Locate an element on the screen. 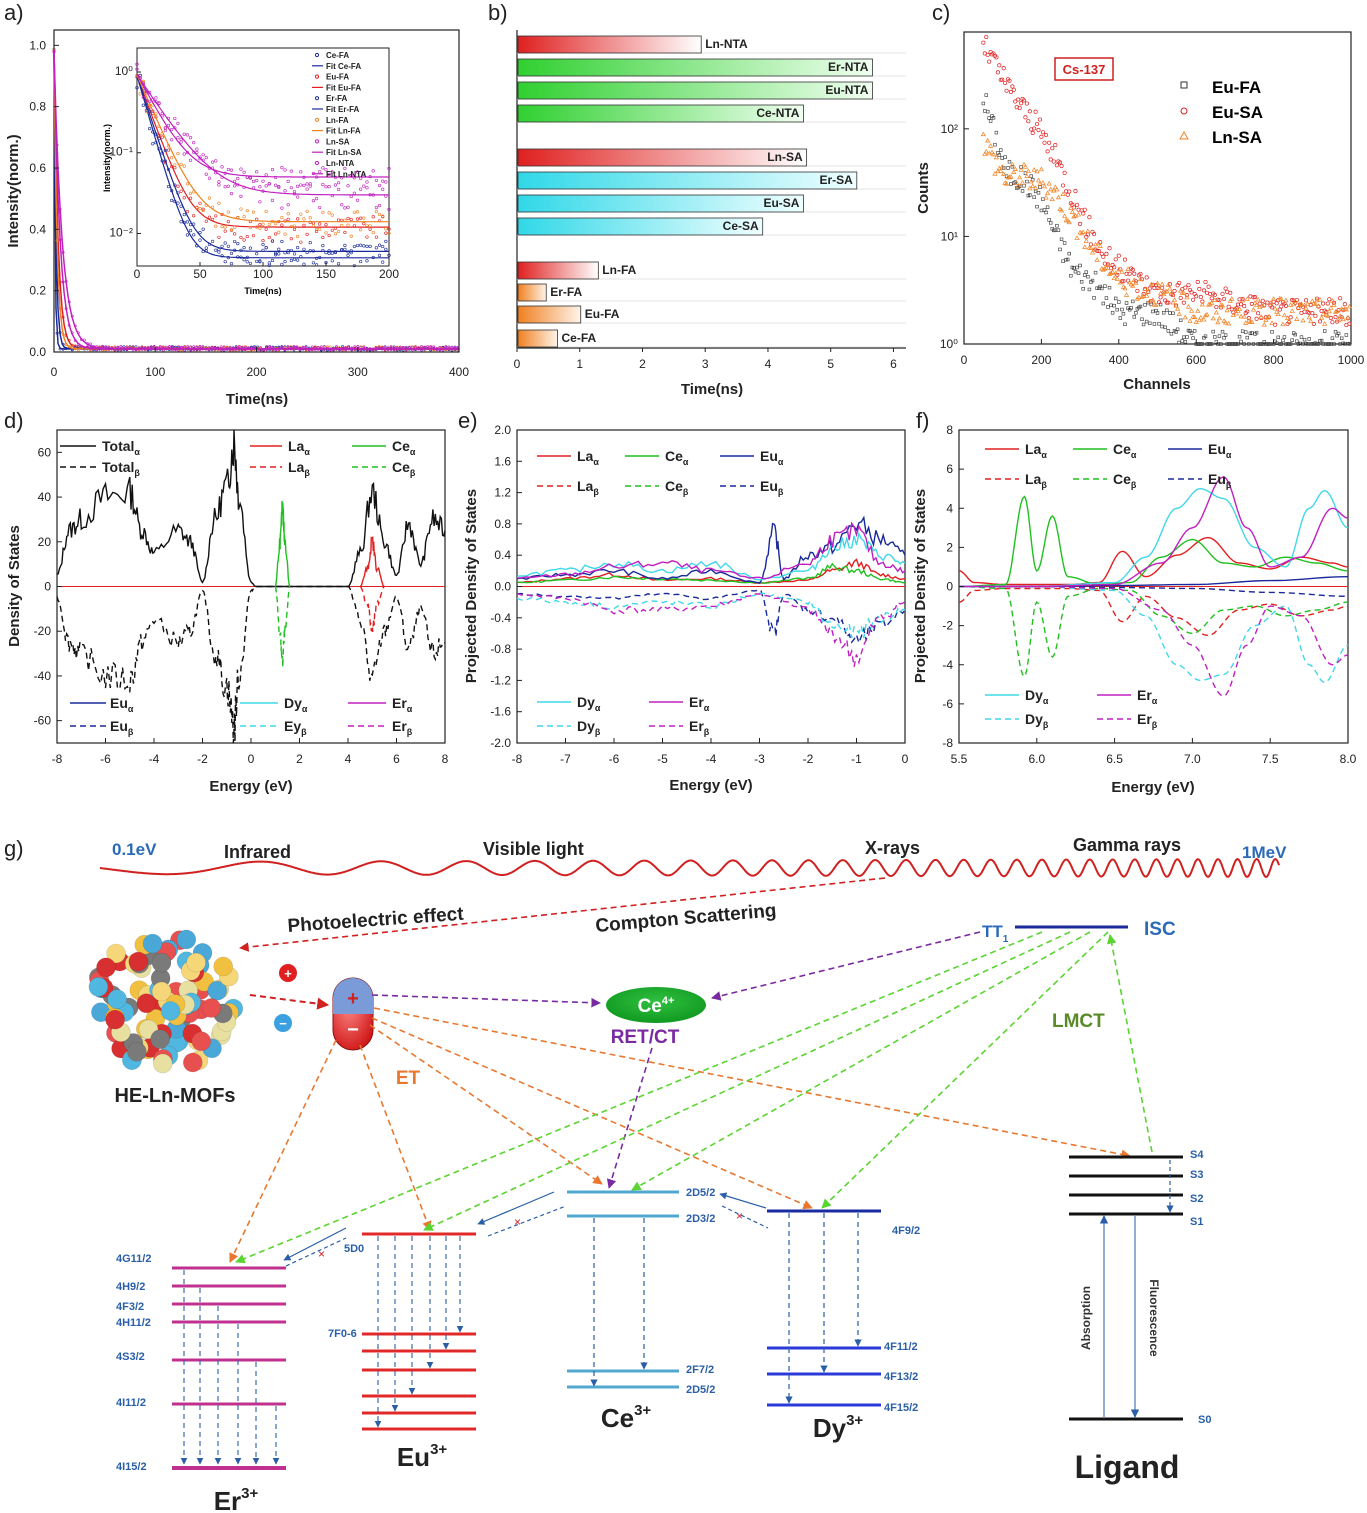 This screenshot has width=1367, height=1513. legend-ce-beta: Ceβ is located at coordinates (404, 468).